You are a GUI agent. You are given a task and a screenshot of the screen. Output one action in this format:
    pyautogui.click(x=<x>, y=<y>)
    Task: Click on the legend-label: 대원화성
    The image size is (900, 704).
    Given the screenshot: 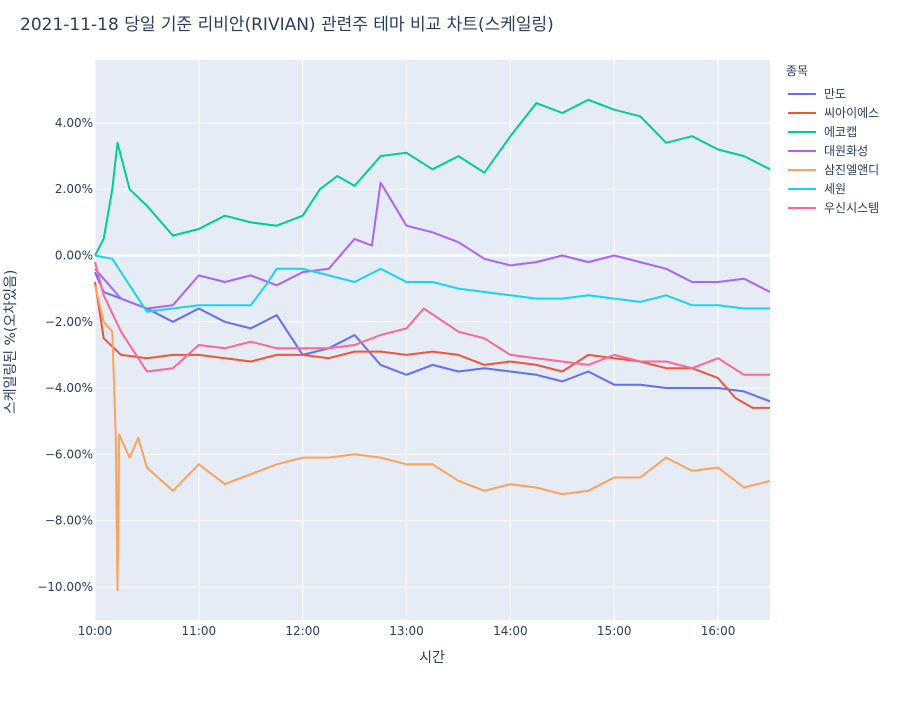 What is the action you would take?
    pyautogui.click(x=846, y=151)
    